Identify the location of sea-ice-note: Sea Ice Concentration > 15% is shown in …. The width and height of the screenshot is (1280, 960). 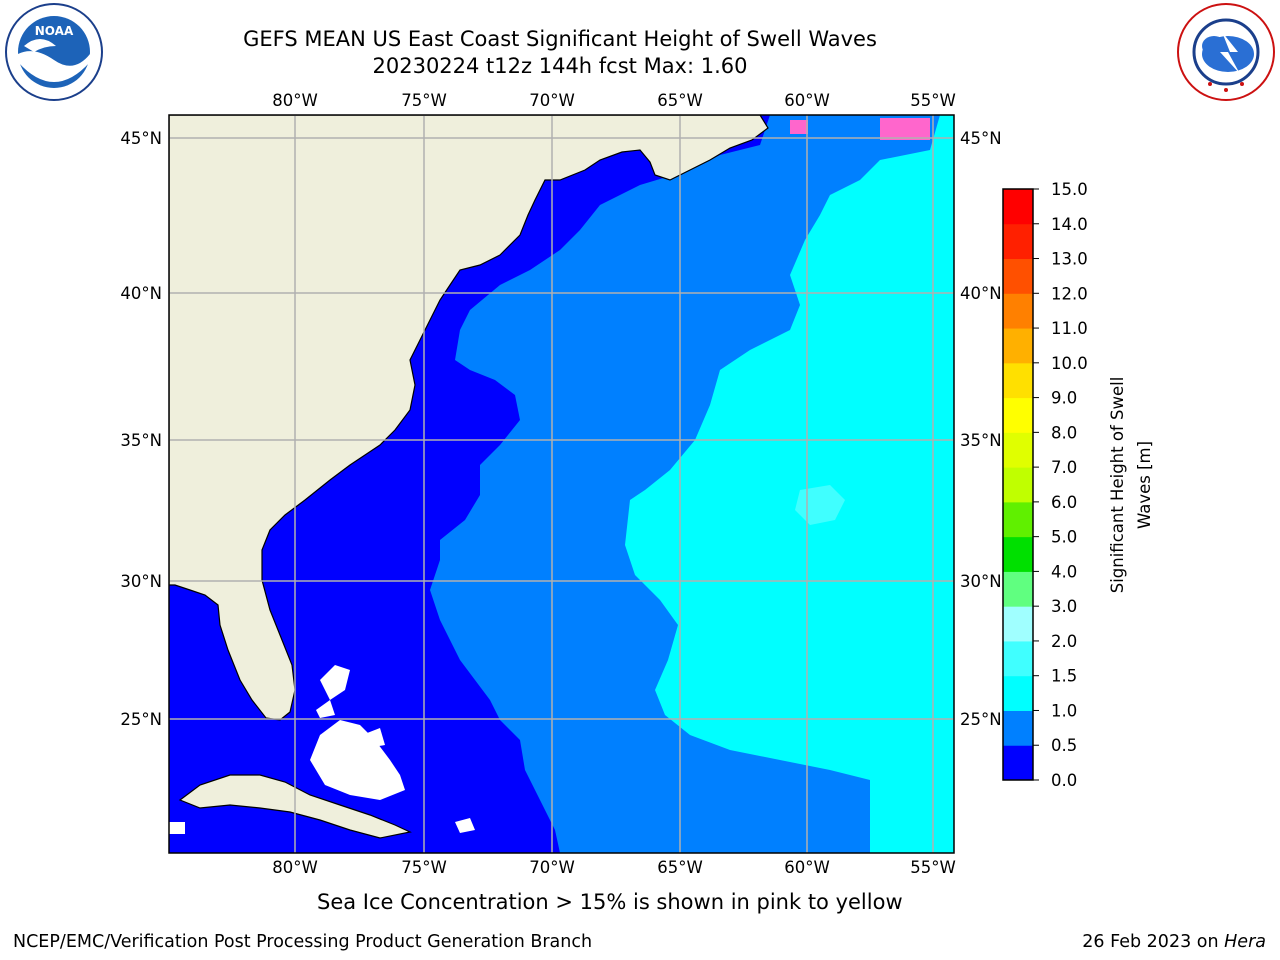
(610, 902).